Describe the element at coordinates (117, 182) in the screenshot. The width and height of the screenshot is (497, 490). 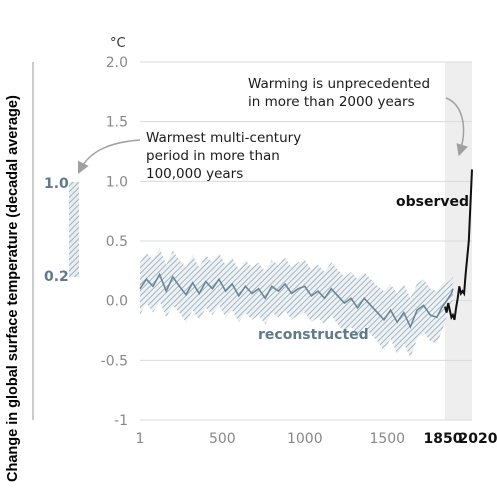
I see `y-tick-label: 1.0` at that location.